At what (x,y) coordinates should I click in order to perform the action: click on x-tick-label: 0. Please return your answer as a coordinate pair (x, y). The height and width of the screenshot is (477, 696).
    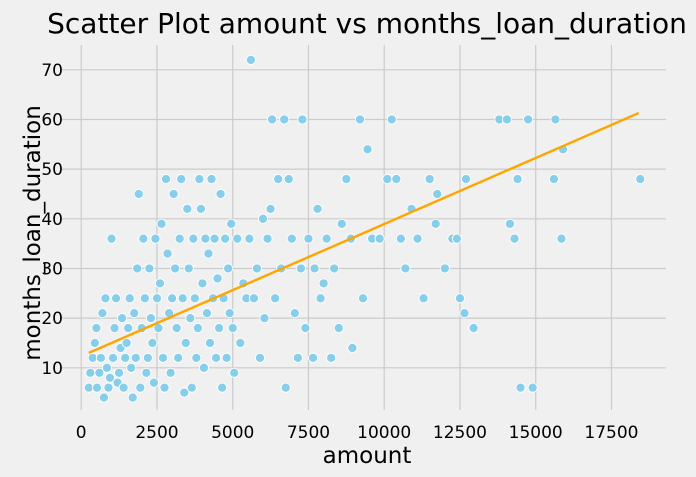
    Looking at the image, I should click on (81, 433).